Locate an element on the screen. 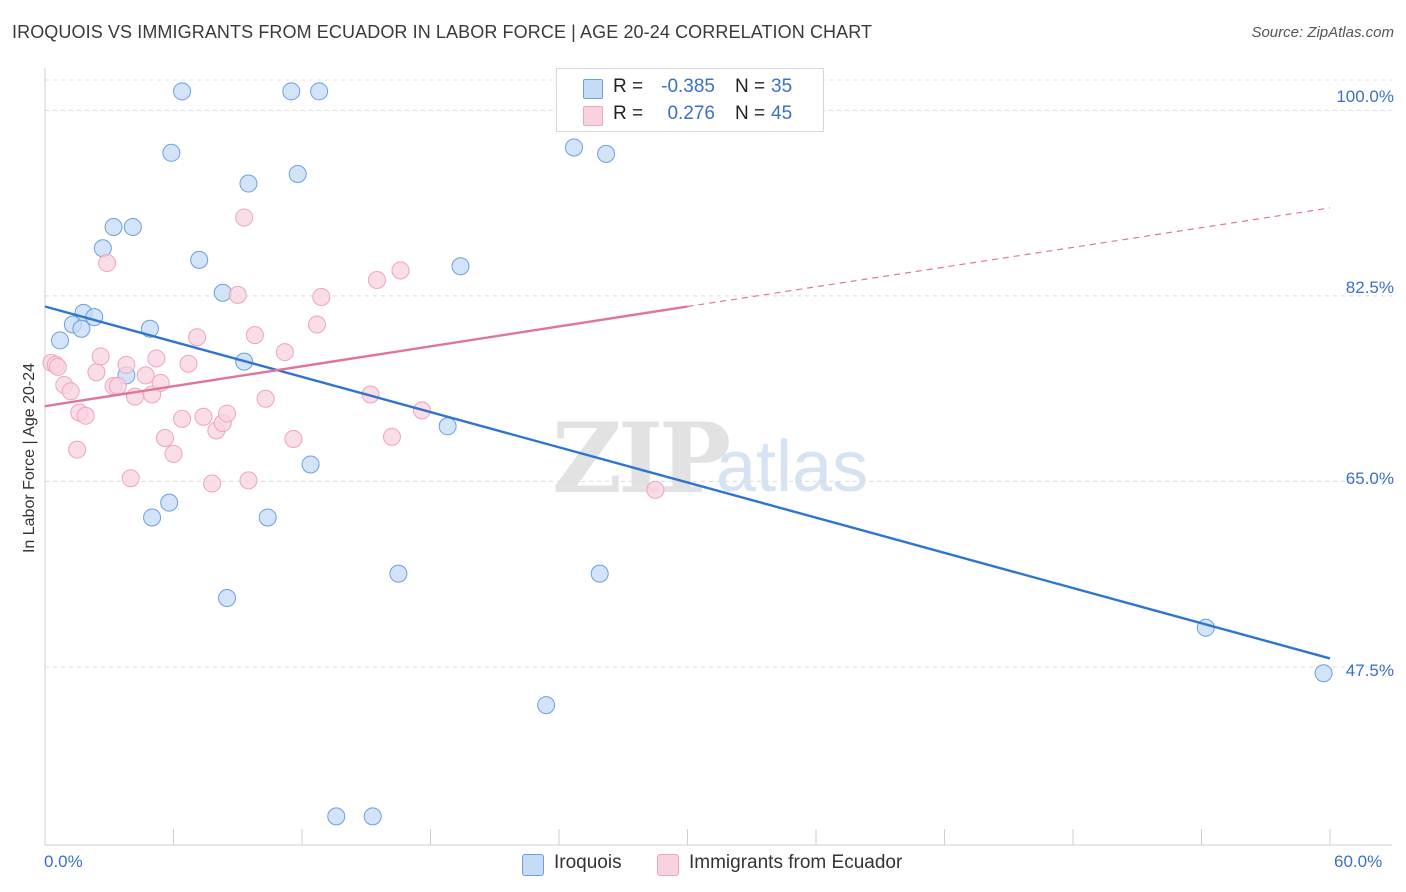 The image size is (1406, 892). x-tick-label-max: 60.0% is located at coordinates (1358, 861).